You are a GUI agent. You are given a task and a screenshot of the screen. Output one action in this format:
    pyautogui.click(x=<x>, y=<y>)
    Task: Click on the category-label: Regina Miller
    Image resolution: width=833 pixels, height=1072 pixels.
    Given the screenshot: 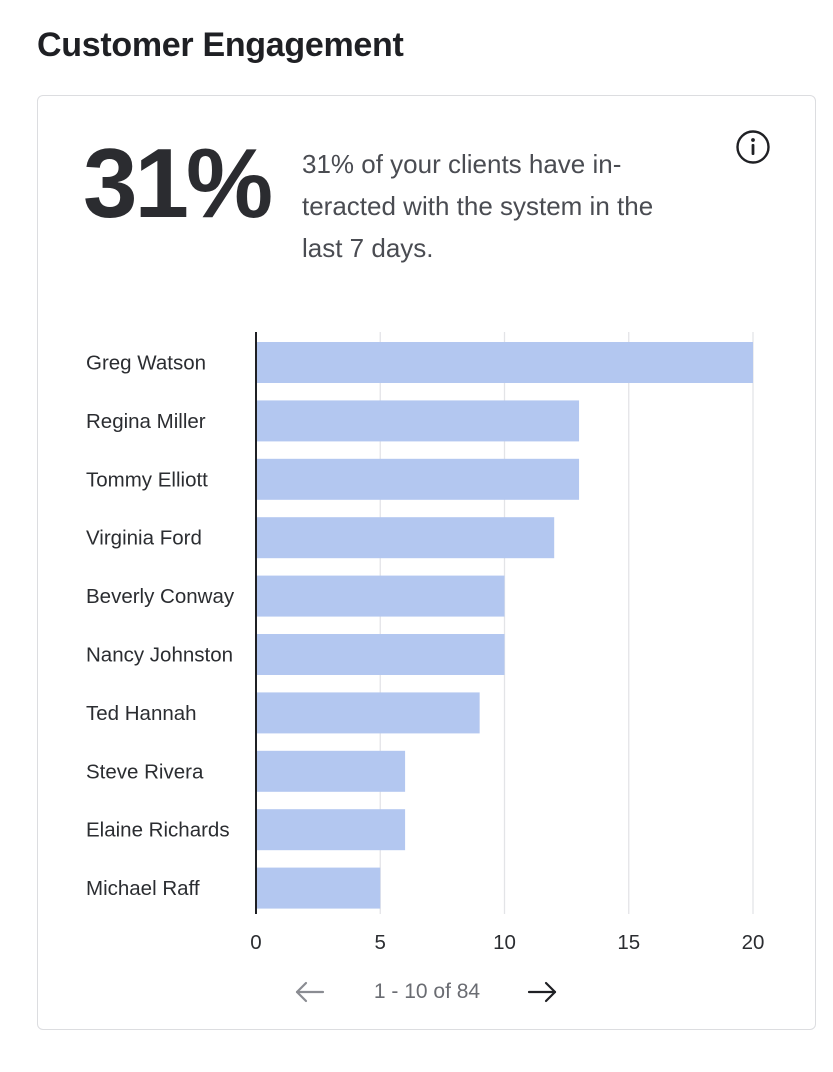 What is the action you would take?
    pyautogui.click(x=146, y=421)
    